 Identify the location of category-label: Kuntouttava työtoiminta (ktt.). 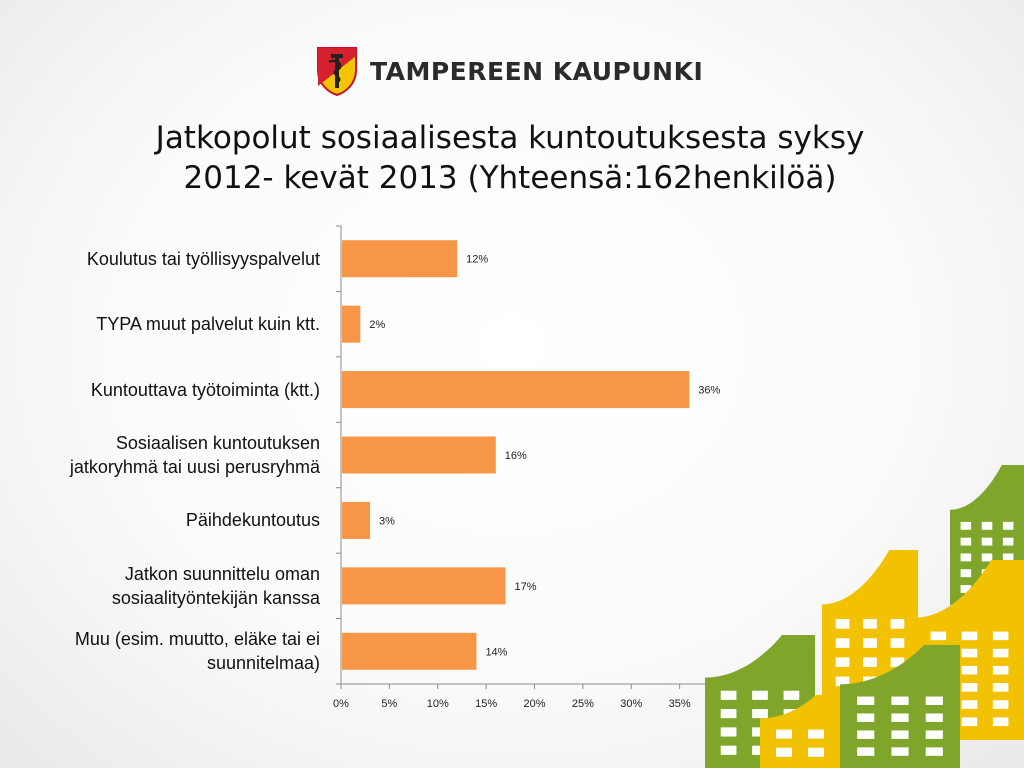
(165, 390).